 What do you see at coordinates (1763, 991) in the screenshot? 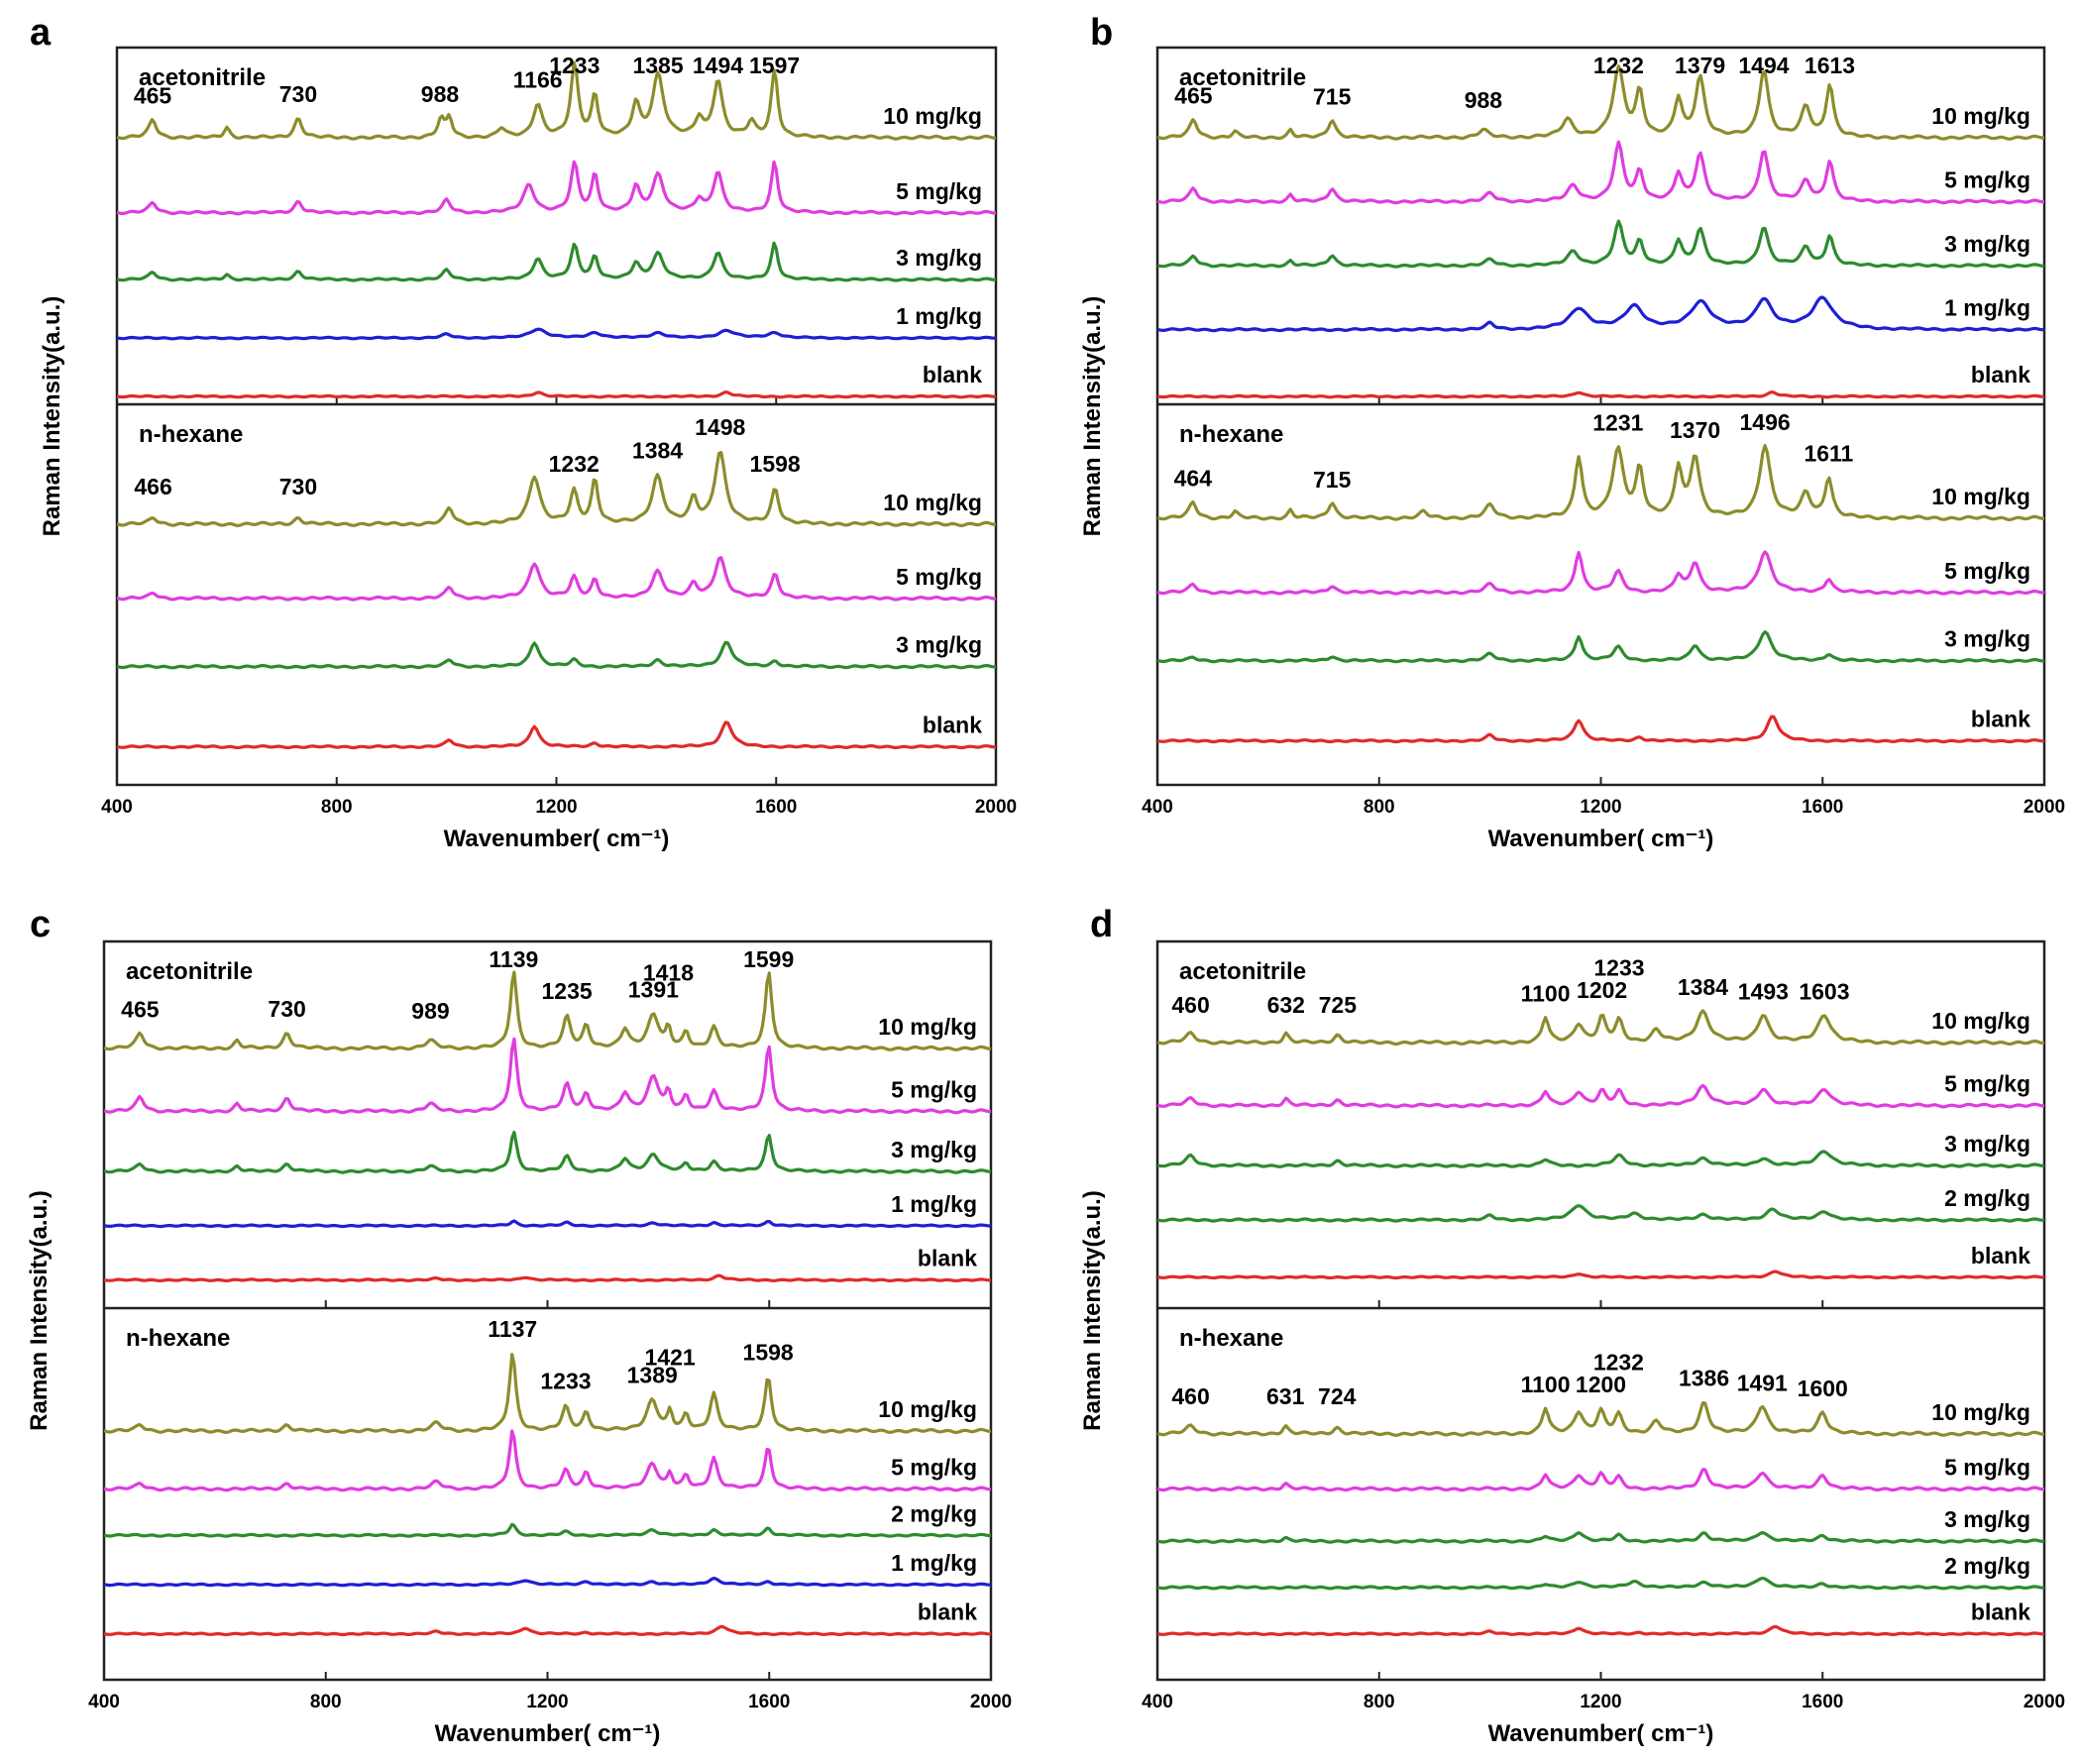
I see `peak-label-d-0-7: 1493` at bounding box center [1763, 991].